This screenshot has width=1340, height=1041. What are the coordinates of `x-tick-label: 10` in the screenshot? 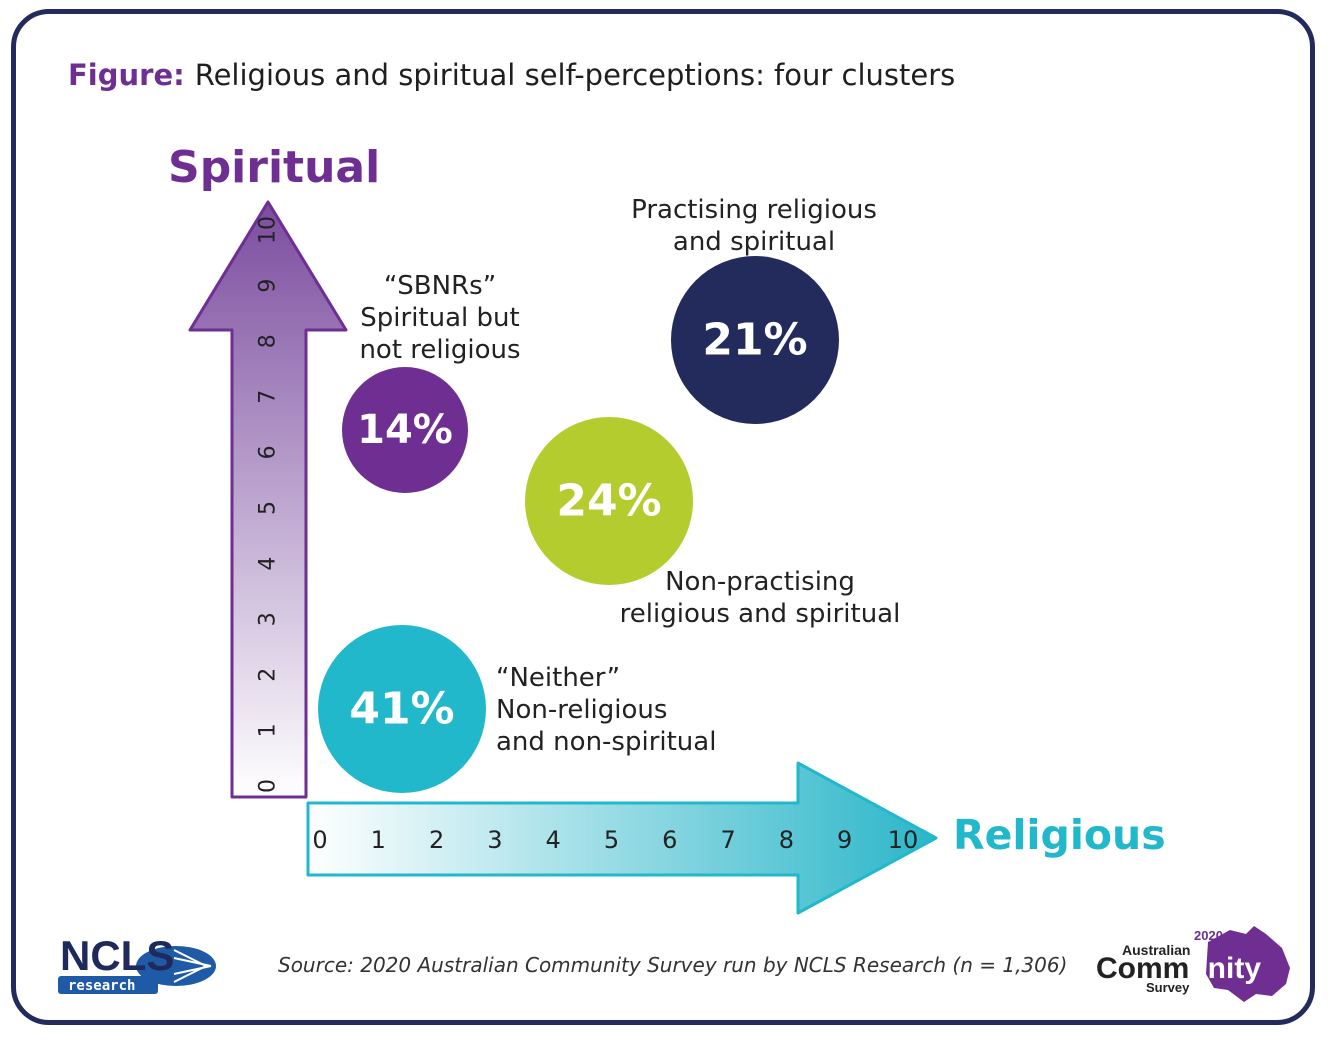 It's located at (903, 840).